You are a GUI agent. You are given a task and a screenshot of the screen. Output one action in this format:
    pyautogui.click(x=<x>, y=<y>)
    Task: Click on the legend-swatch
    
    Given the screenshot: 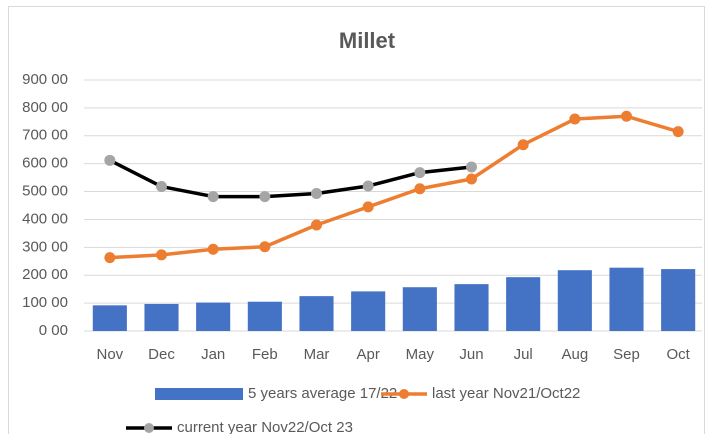 What is the action you would take?
    pyautogui.click(x=199, y=394)
    